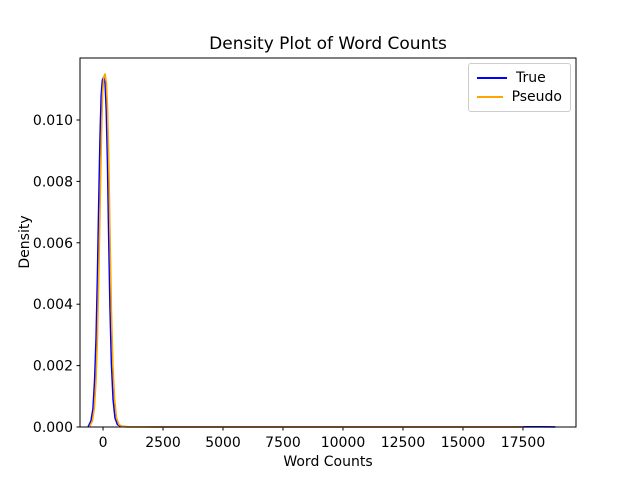 Image resolution: width=640 pixels, height=480 pixels. I want to click on chart-title: Density Plot of Word Counts, so click(328, 44).